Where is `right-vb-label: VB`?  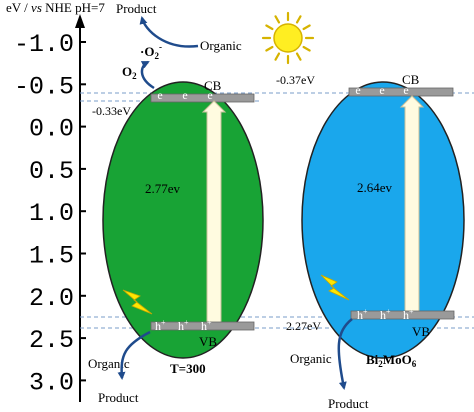
right-vb-label: VB is located at coordinates (421, 331).